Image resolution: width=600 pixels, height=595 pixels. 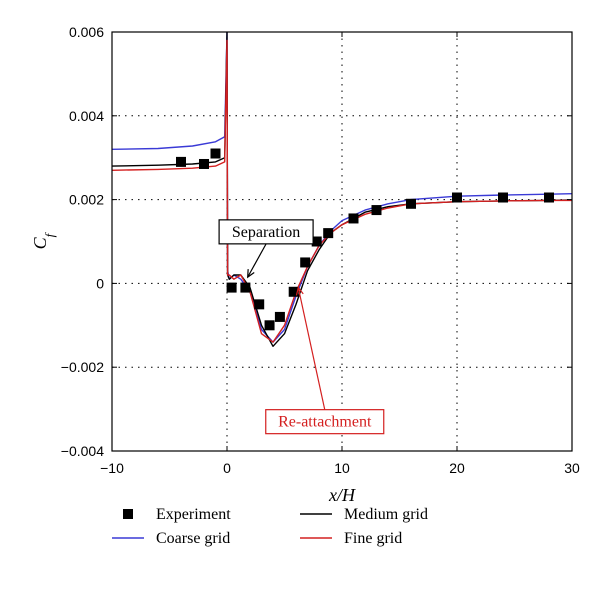 What do you see at coordinates (342, 495) in the screenshot?
I see `x-axis-label: x/H` at bounding box center [342, 495].